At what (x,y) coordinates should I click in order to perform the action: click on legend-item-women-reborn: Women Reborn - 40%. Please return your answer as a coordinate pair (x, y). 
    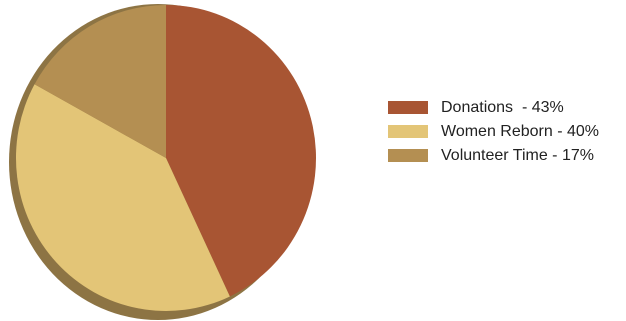
    Looking at the image, I should click on (493, 131).